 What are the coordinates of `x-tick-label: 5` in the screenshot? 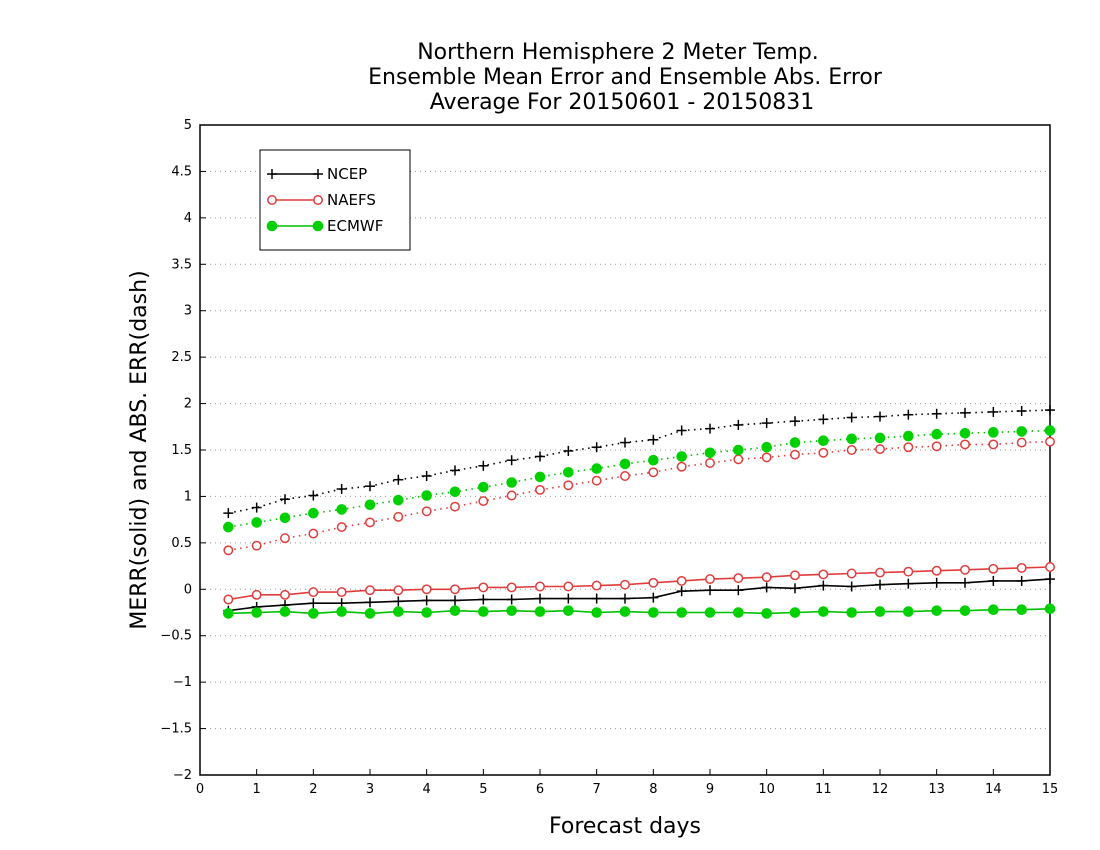 It's located at (483, 789).